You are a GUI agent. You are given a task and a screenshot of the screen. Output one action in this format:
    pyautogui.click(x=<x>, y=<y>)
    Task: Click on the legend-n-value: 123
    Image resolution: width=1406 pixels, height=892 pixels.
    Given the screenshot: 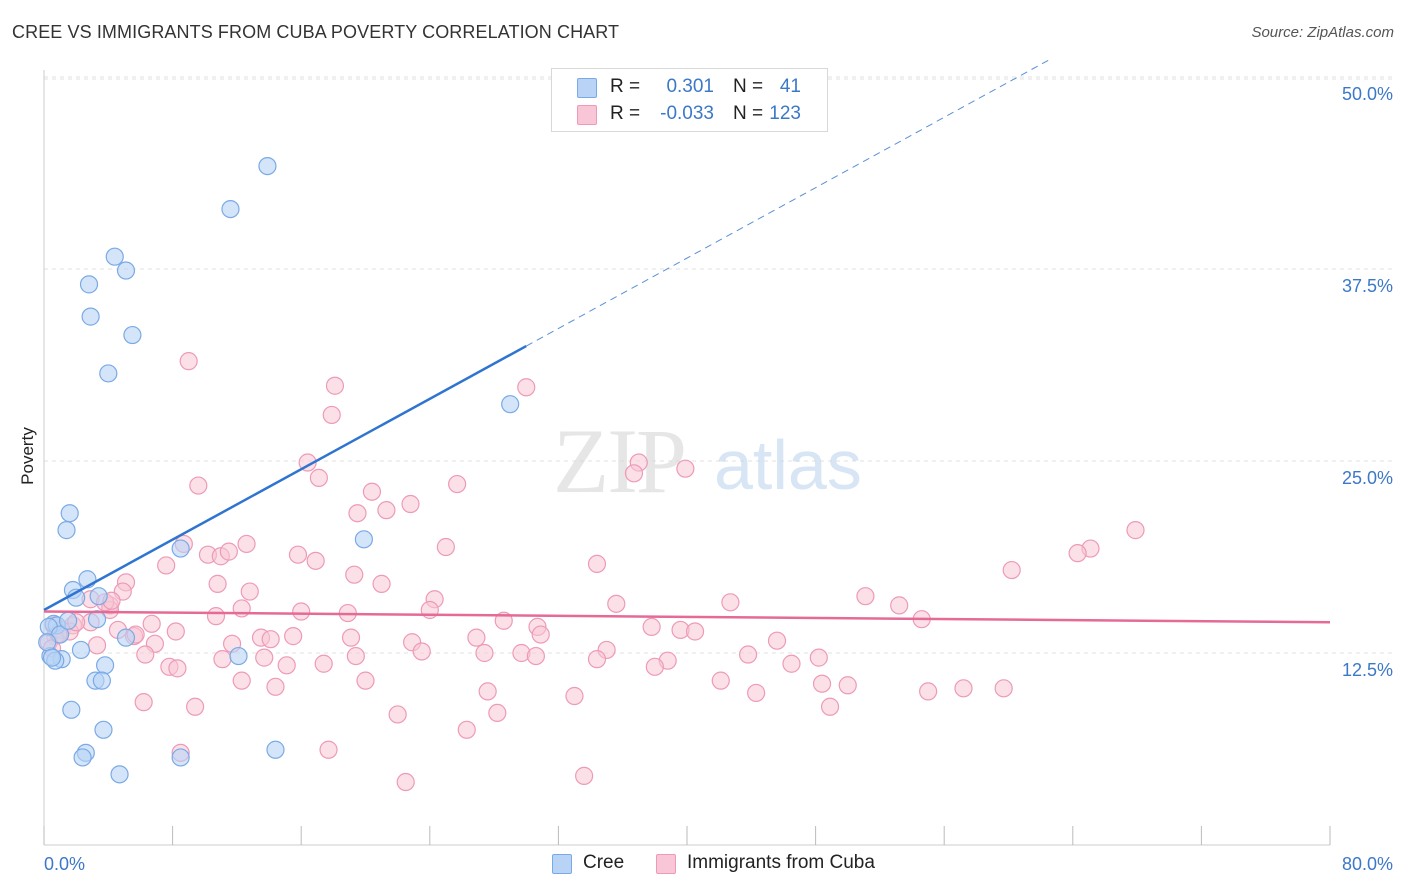 What is the action you would take?
    pyautogui.click(x=785, y=113)
    